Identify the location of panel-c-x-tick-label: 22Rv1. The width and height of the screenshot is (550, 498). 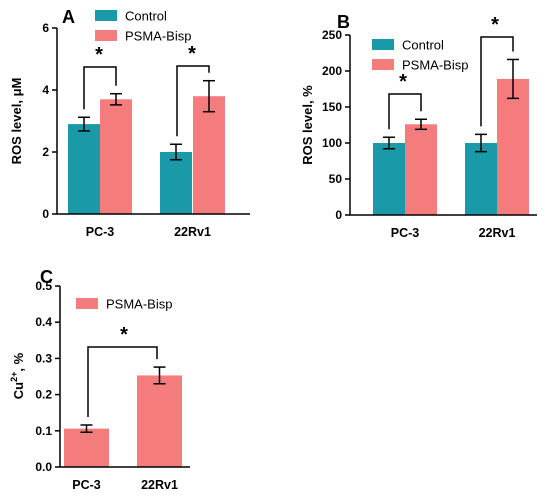
(159, 485).